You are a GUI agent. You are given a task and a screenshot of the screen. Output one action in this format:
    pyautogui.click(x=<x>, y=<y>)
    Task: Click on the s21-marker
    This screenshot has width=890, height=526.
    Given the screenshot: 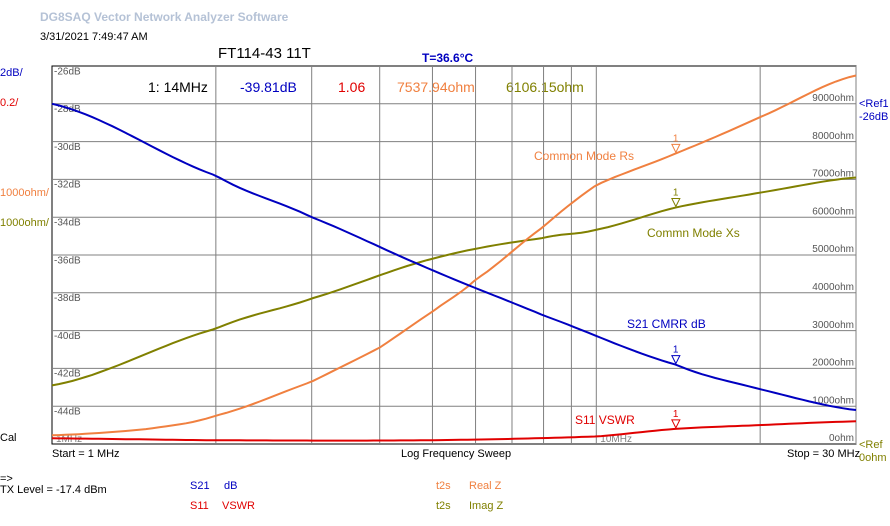 What is the action you would take?
    pyautogui.click(x=676, y=360)
    